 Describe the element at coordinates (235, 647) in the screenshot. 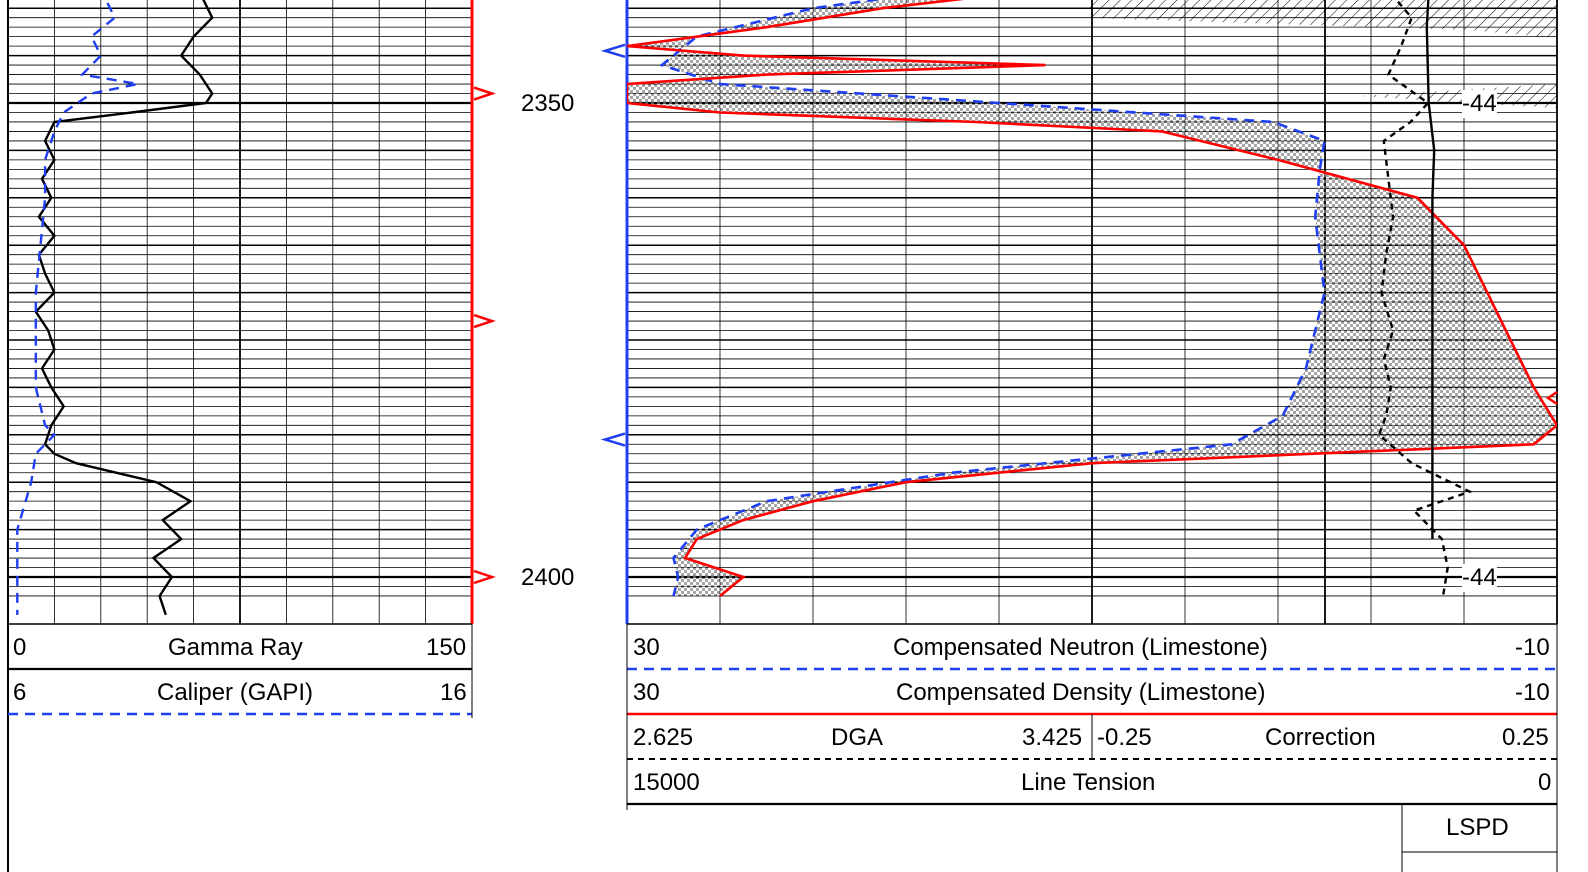

I see `gamma-title: Gamma Ray` at that location.